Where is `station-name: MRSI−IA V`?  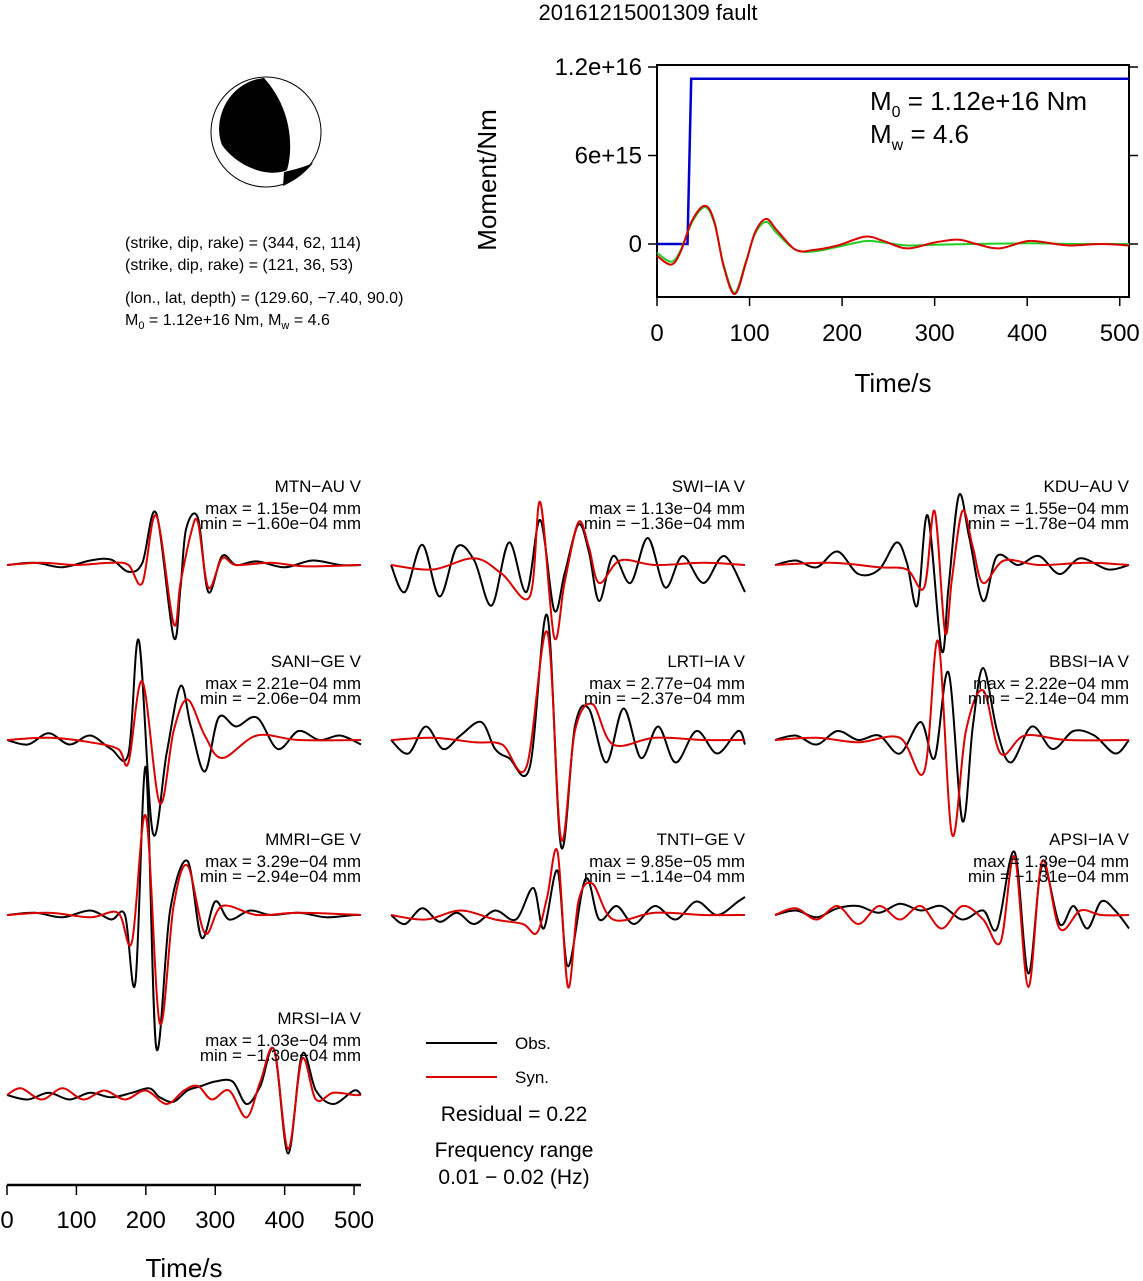
station-name: MRSI−IA V is located at coordinates (319, 1018).